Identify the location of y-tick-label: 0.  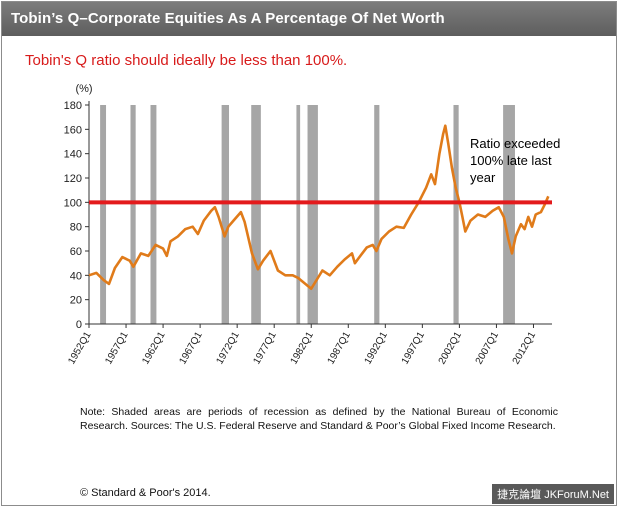
(79, 325).